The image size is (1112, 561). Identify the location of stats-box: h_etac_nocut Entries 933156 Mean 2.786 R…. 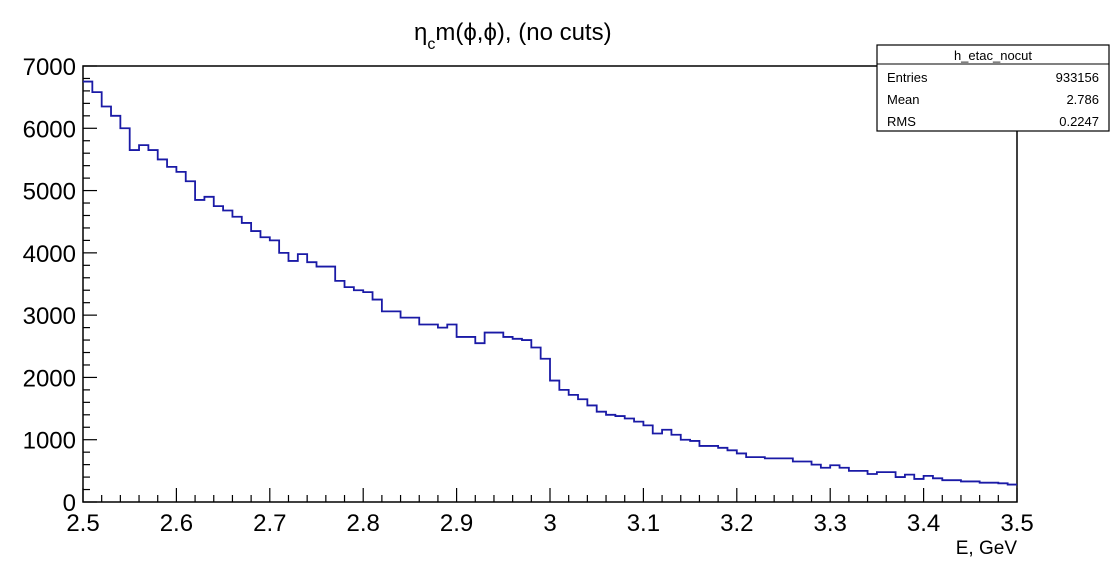
(993, 88).